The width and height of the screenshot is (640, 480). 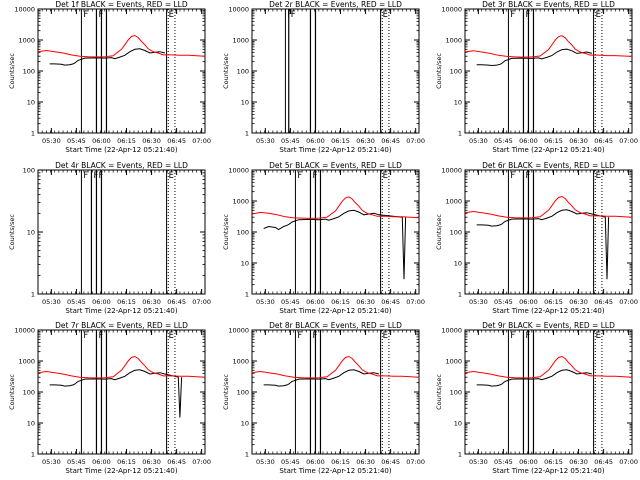 I want to click on panel-title: Det 4r BLACK = Events, RED = LLD, so click(x=121, y=165).